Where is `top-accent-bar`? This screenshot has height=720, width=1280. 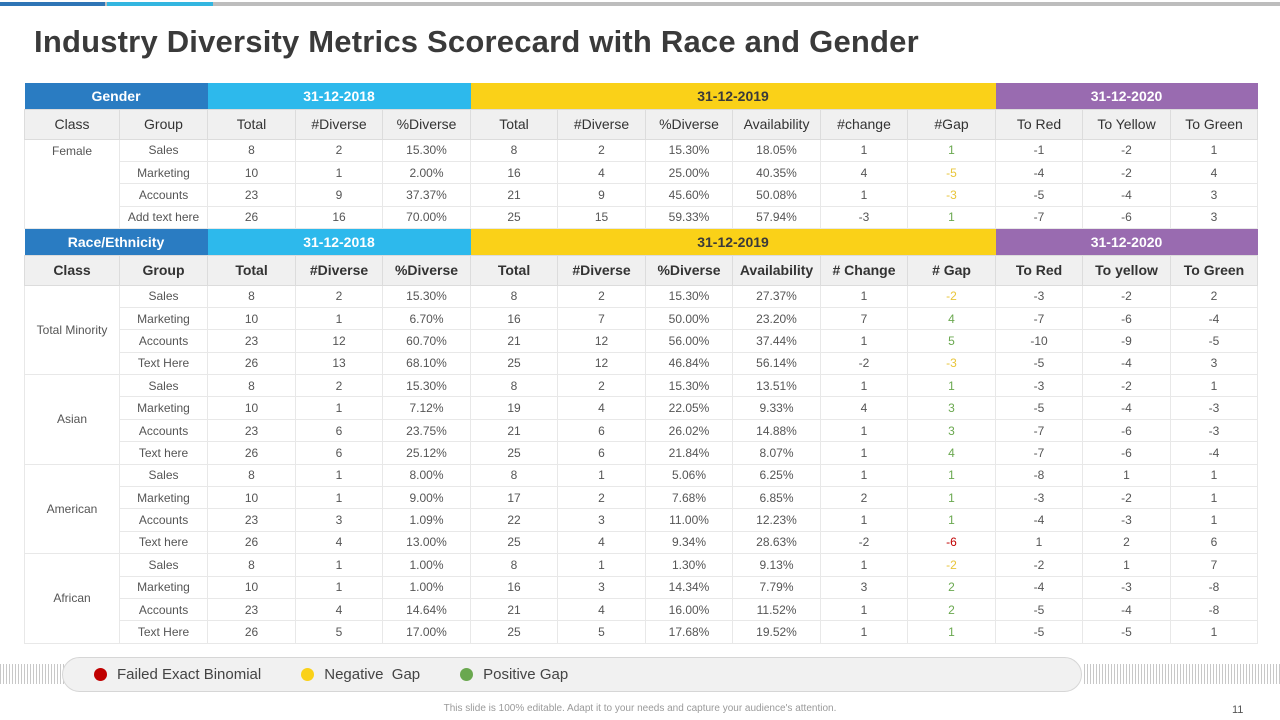
top-accent-bar is located at coordinates (640, 4).